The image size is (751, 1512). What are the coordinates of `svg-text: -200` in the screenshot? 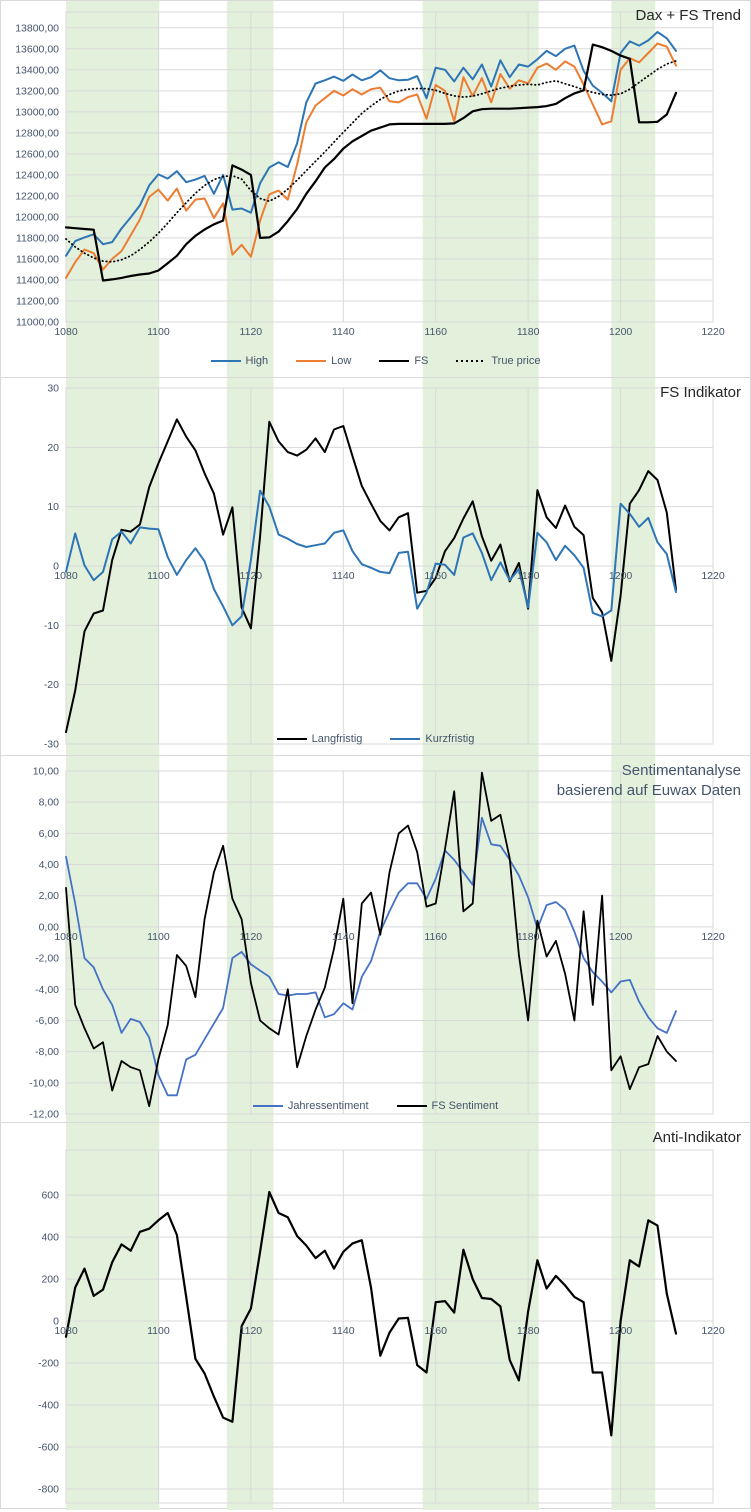 It's located at (48, 1364).